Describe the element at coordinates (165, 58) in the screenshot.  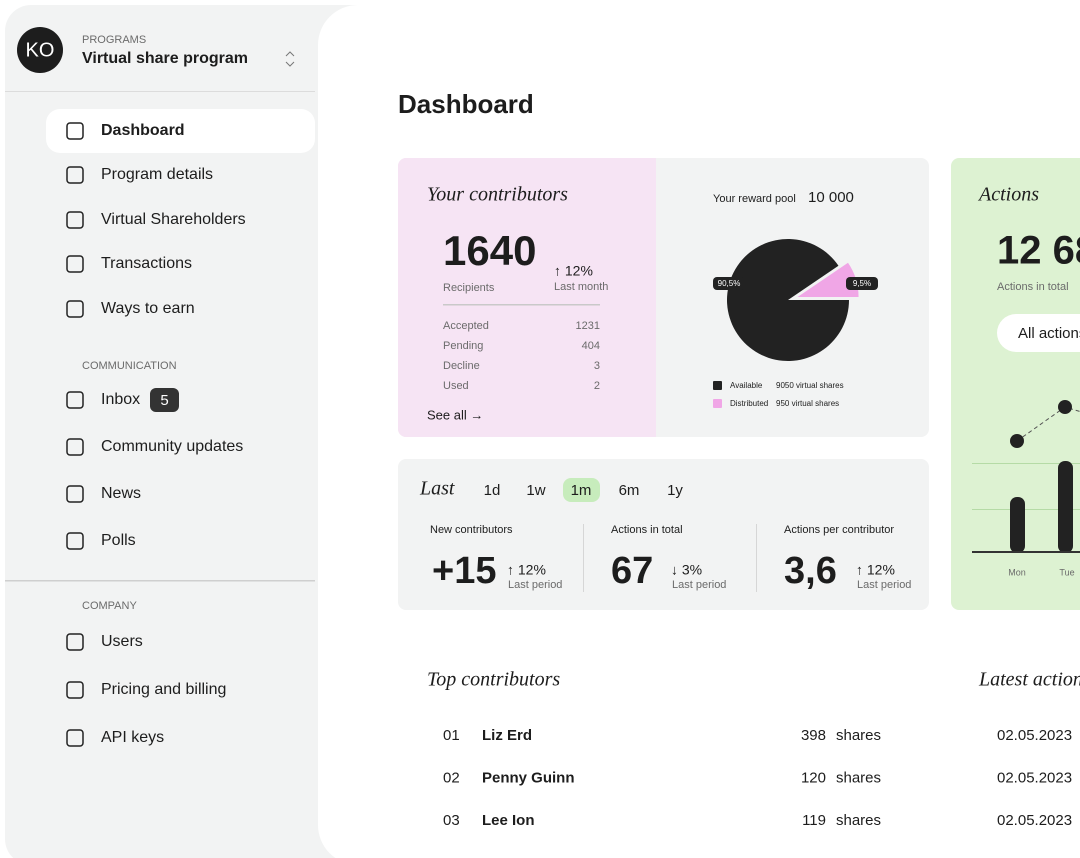
I see `program-name: Virtual share program` at that location.